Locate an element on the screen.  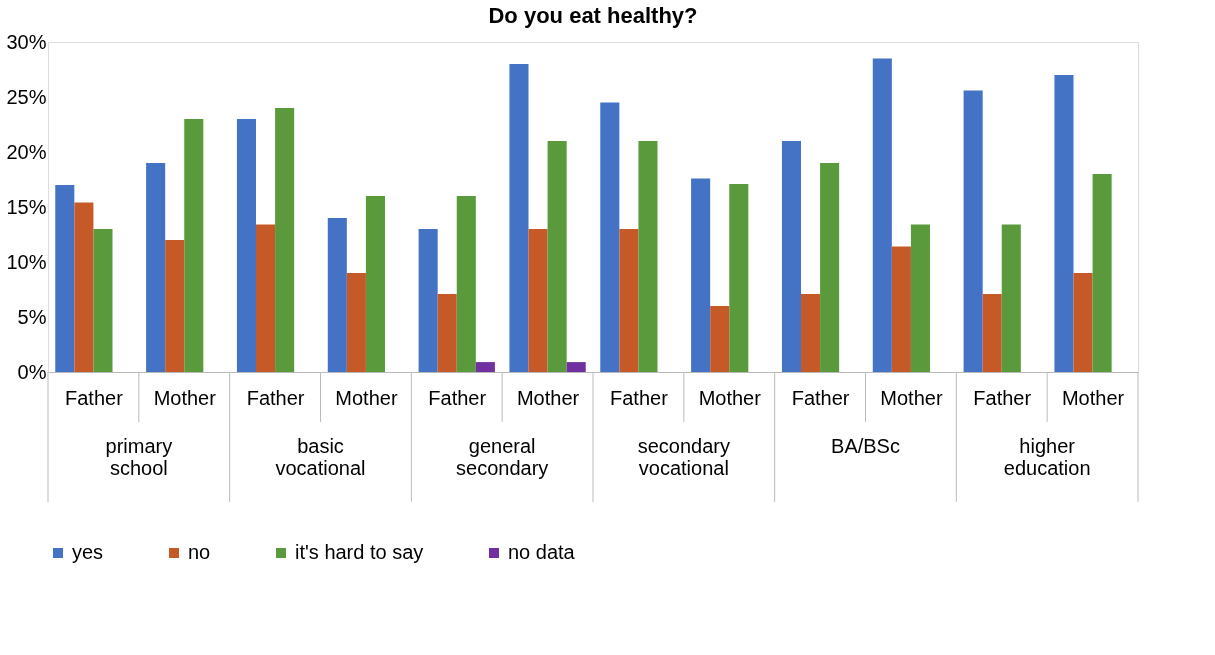
text: general secondary is located at coordinates (502, 457).